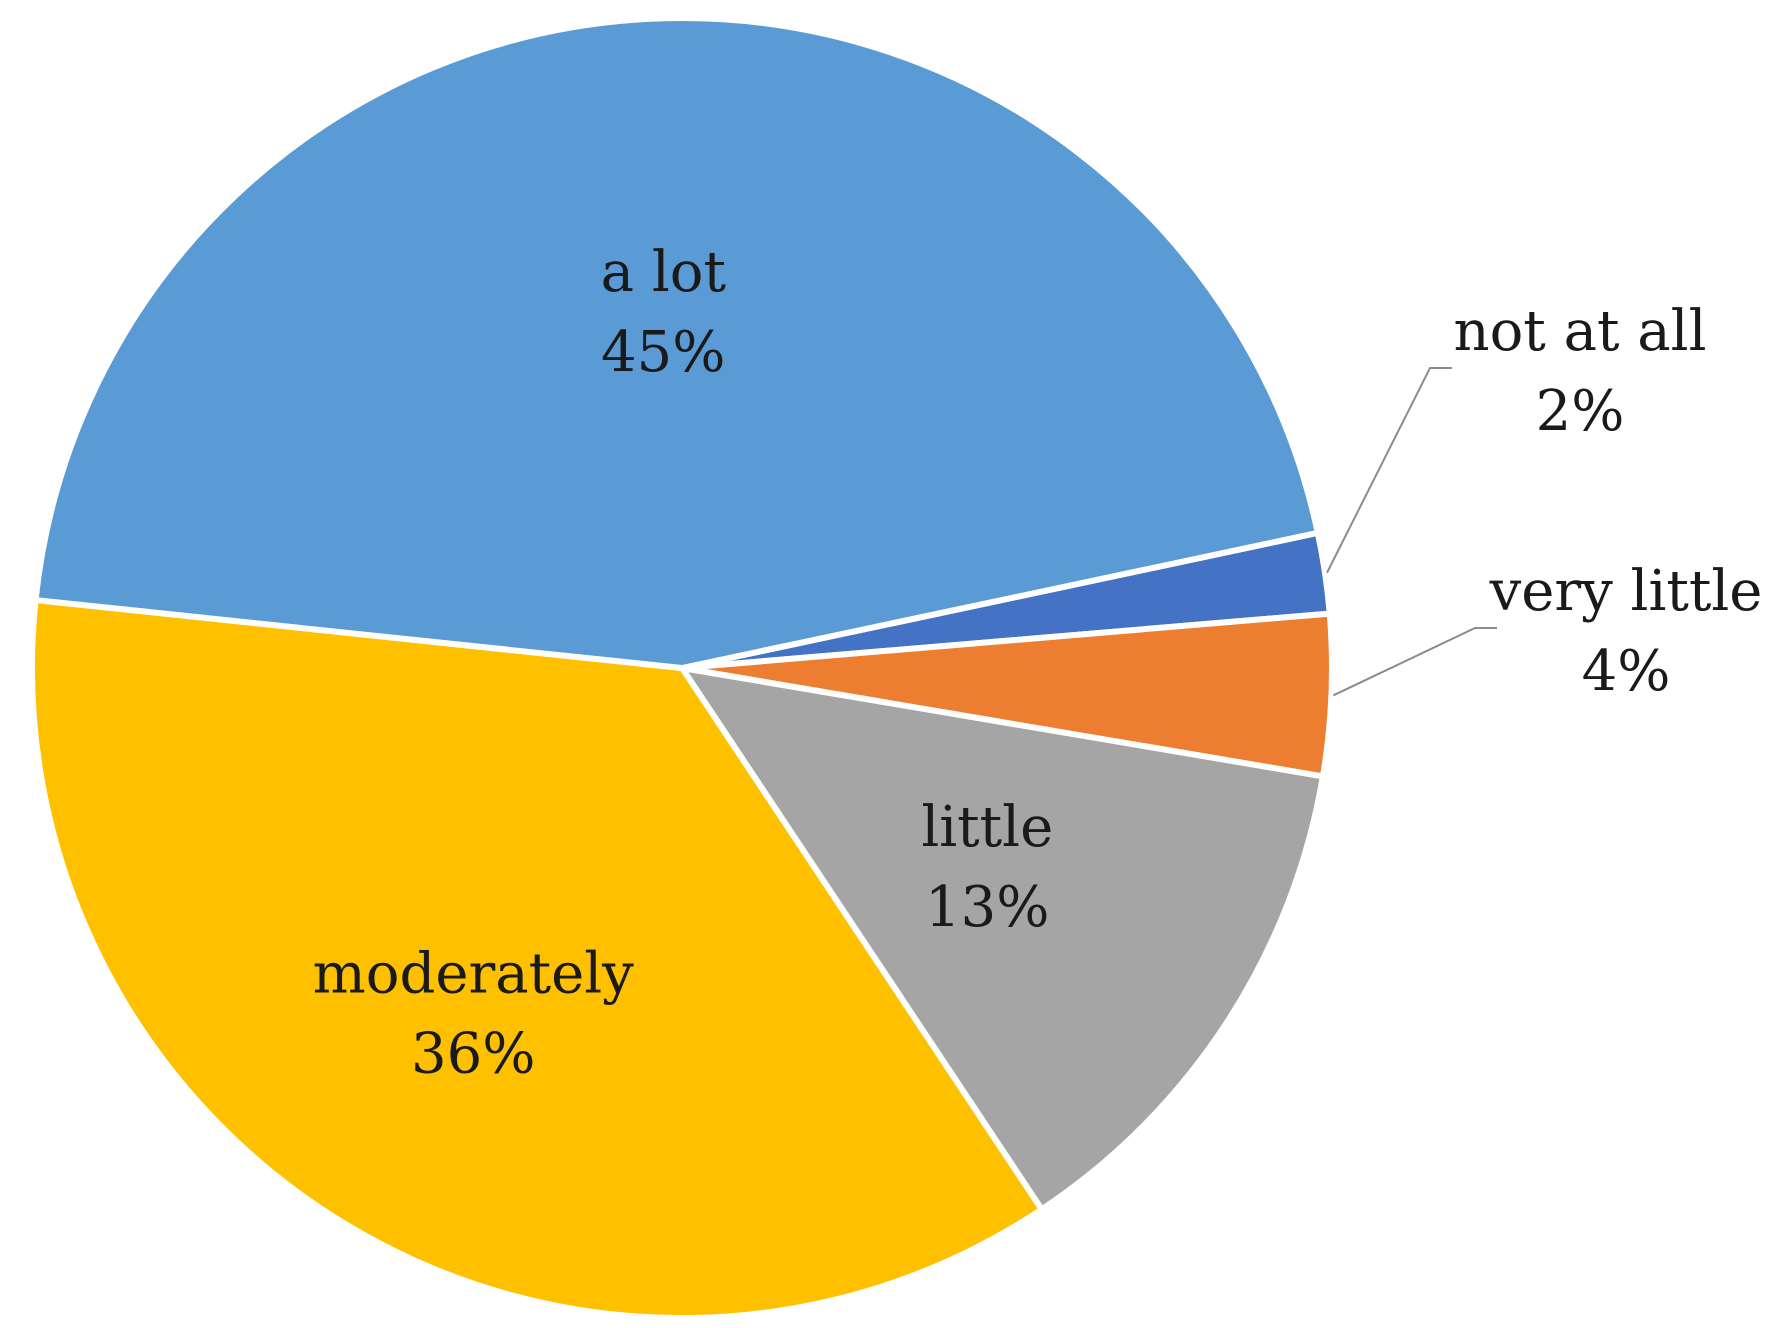 The height and width of the screenshot is (1328, 1779). Describe the element at coordinates (1414, 662) in the screenshot. I see `leader-line-very-little` at that location.